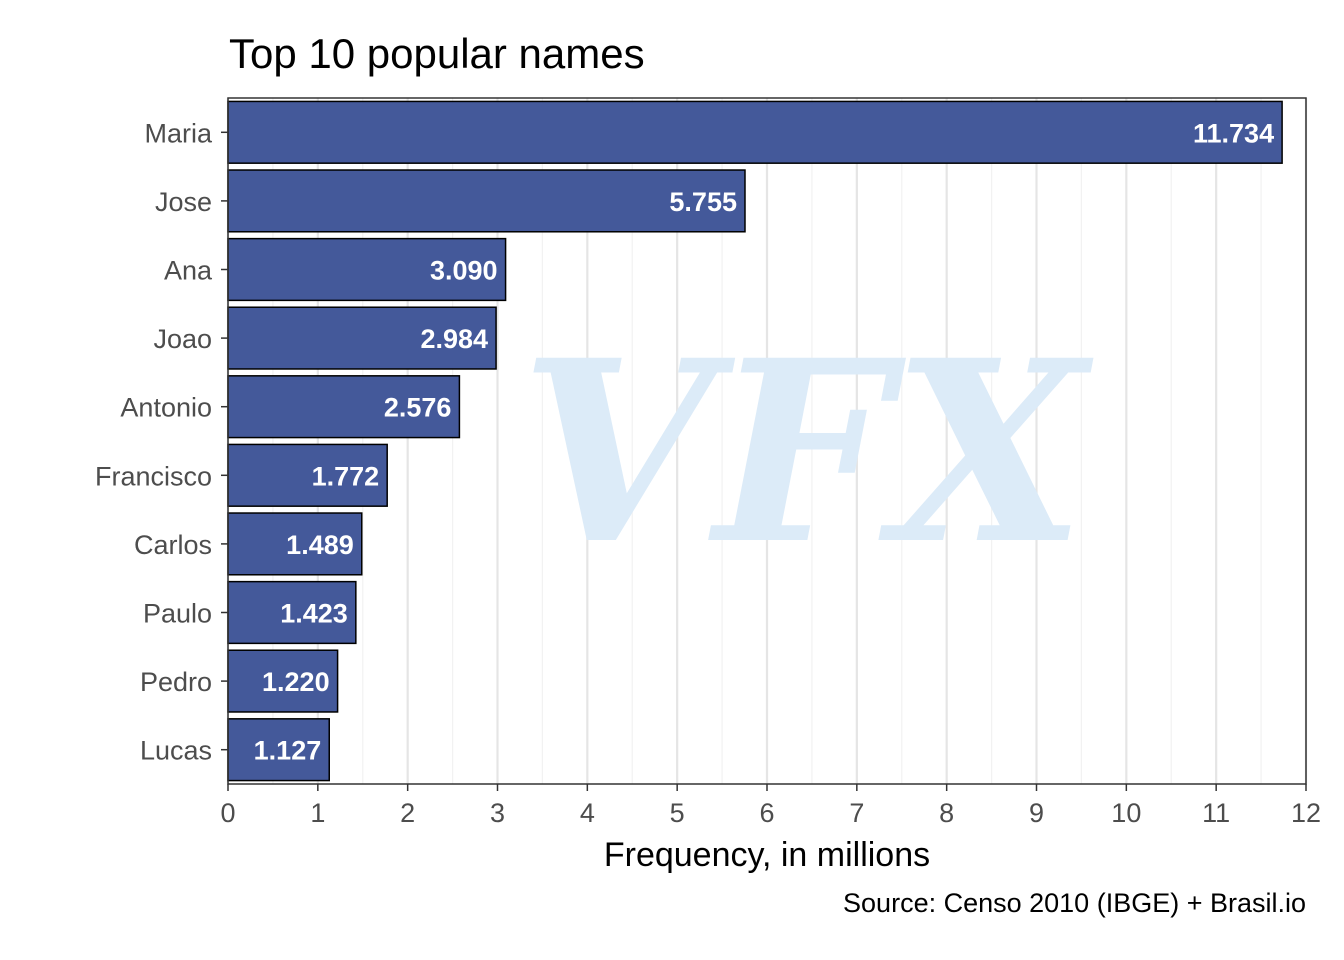 The height and width of the screenshot is (960, 1344). What do you see at coordinates (227, 813) in the screenshot?
I see `x-tick-label: 0` at bounding box center [227, 813].